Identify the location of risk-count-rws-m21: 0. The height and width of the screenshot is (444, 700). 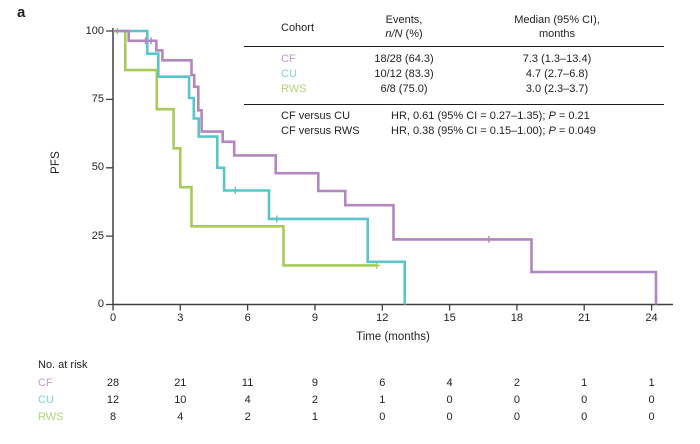
(584, 417).